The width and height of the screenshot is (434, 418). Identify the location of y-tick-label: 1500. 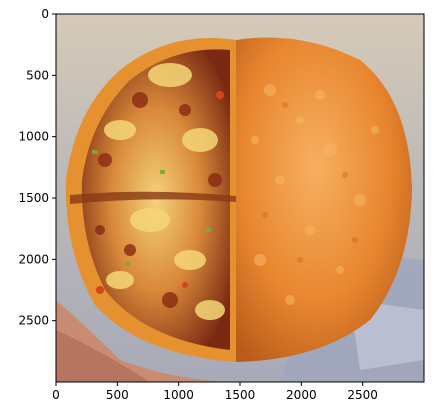
(33, 198).